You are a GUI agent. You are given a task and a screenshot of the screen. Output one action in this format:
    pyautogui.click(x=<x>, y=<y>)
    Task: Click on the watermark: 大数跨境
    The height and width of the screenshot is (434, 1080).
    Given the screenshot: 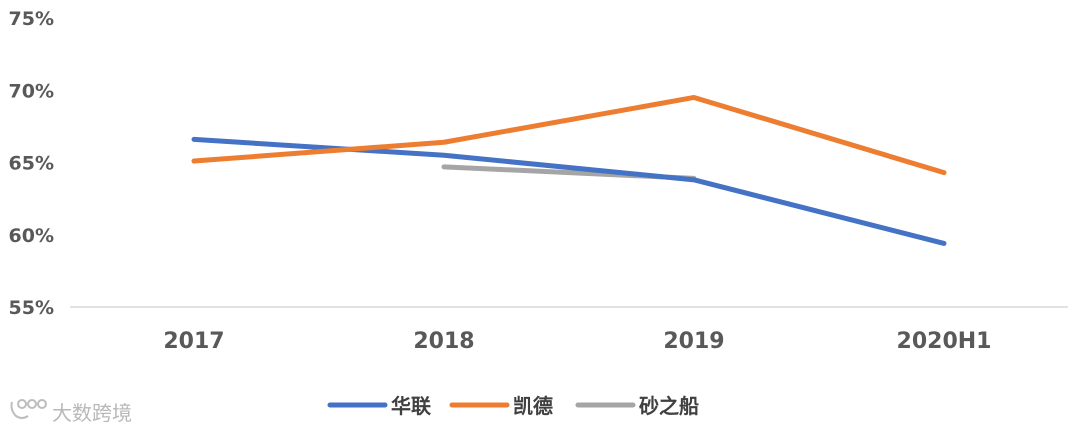 What is the action you would take?
    pyautogui.click(x=71, y=412)
    